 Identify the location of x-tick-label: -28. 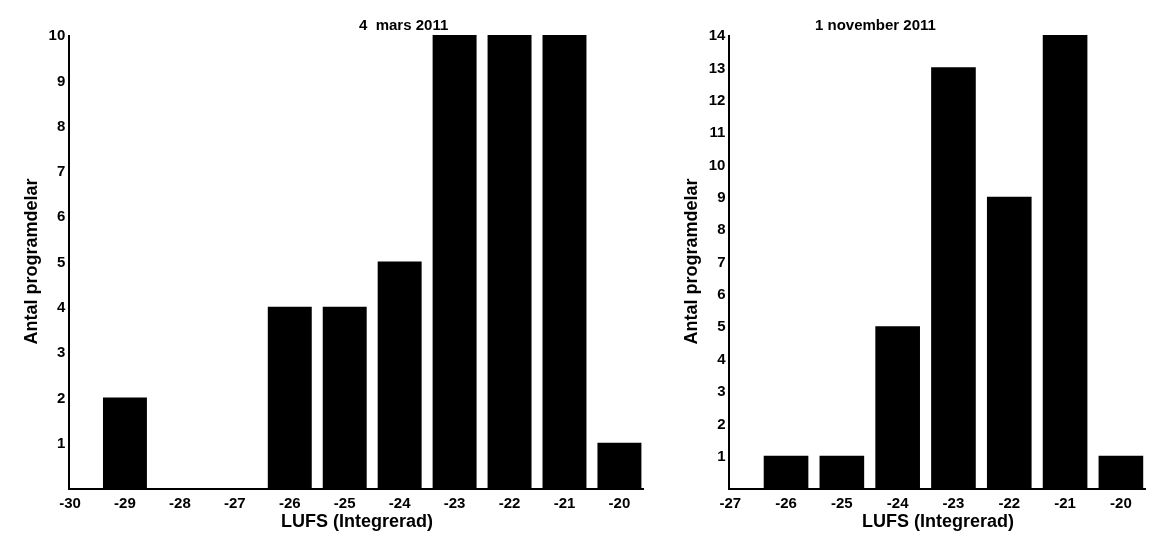
(180, 502).